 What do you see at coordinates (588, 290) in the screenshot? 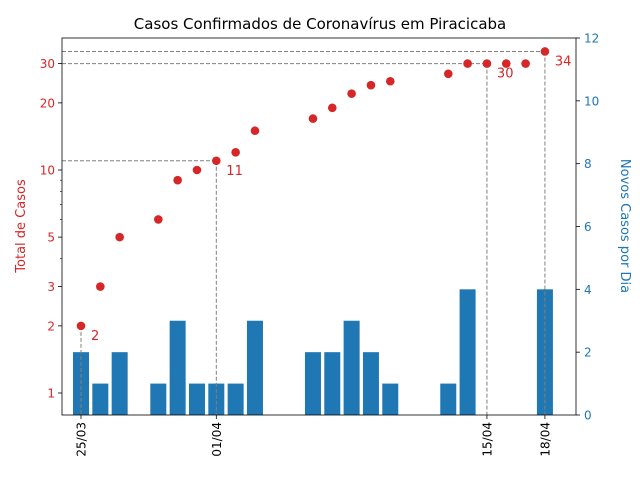
I see `y-right-tick-label: 4` at bounding box center [588, 290].